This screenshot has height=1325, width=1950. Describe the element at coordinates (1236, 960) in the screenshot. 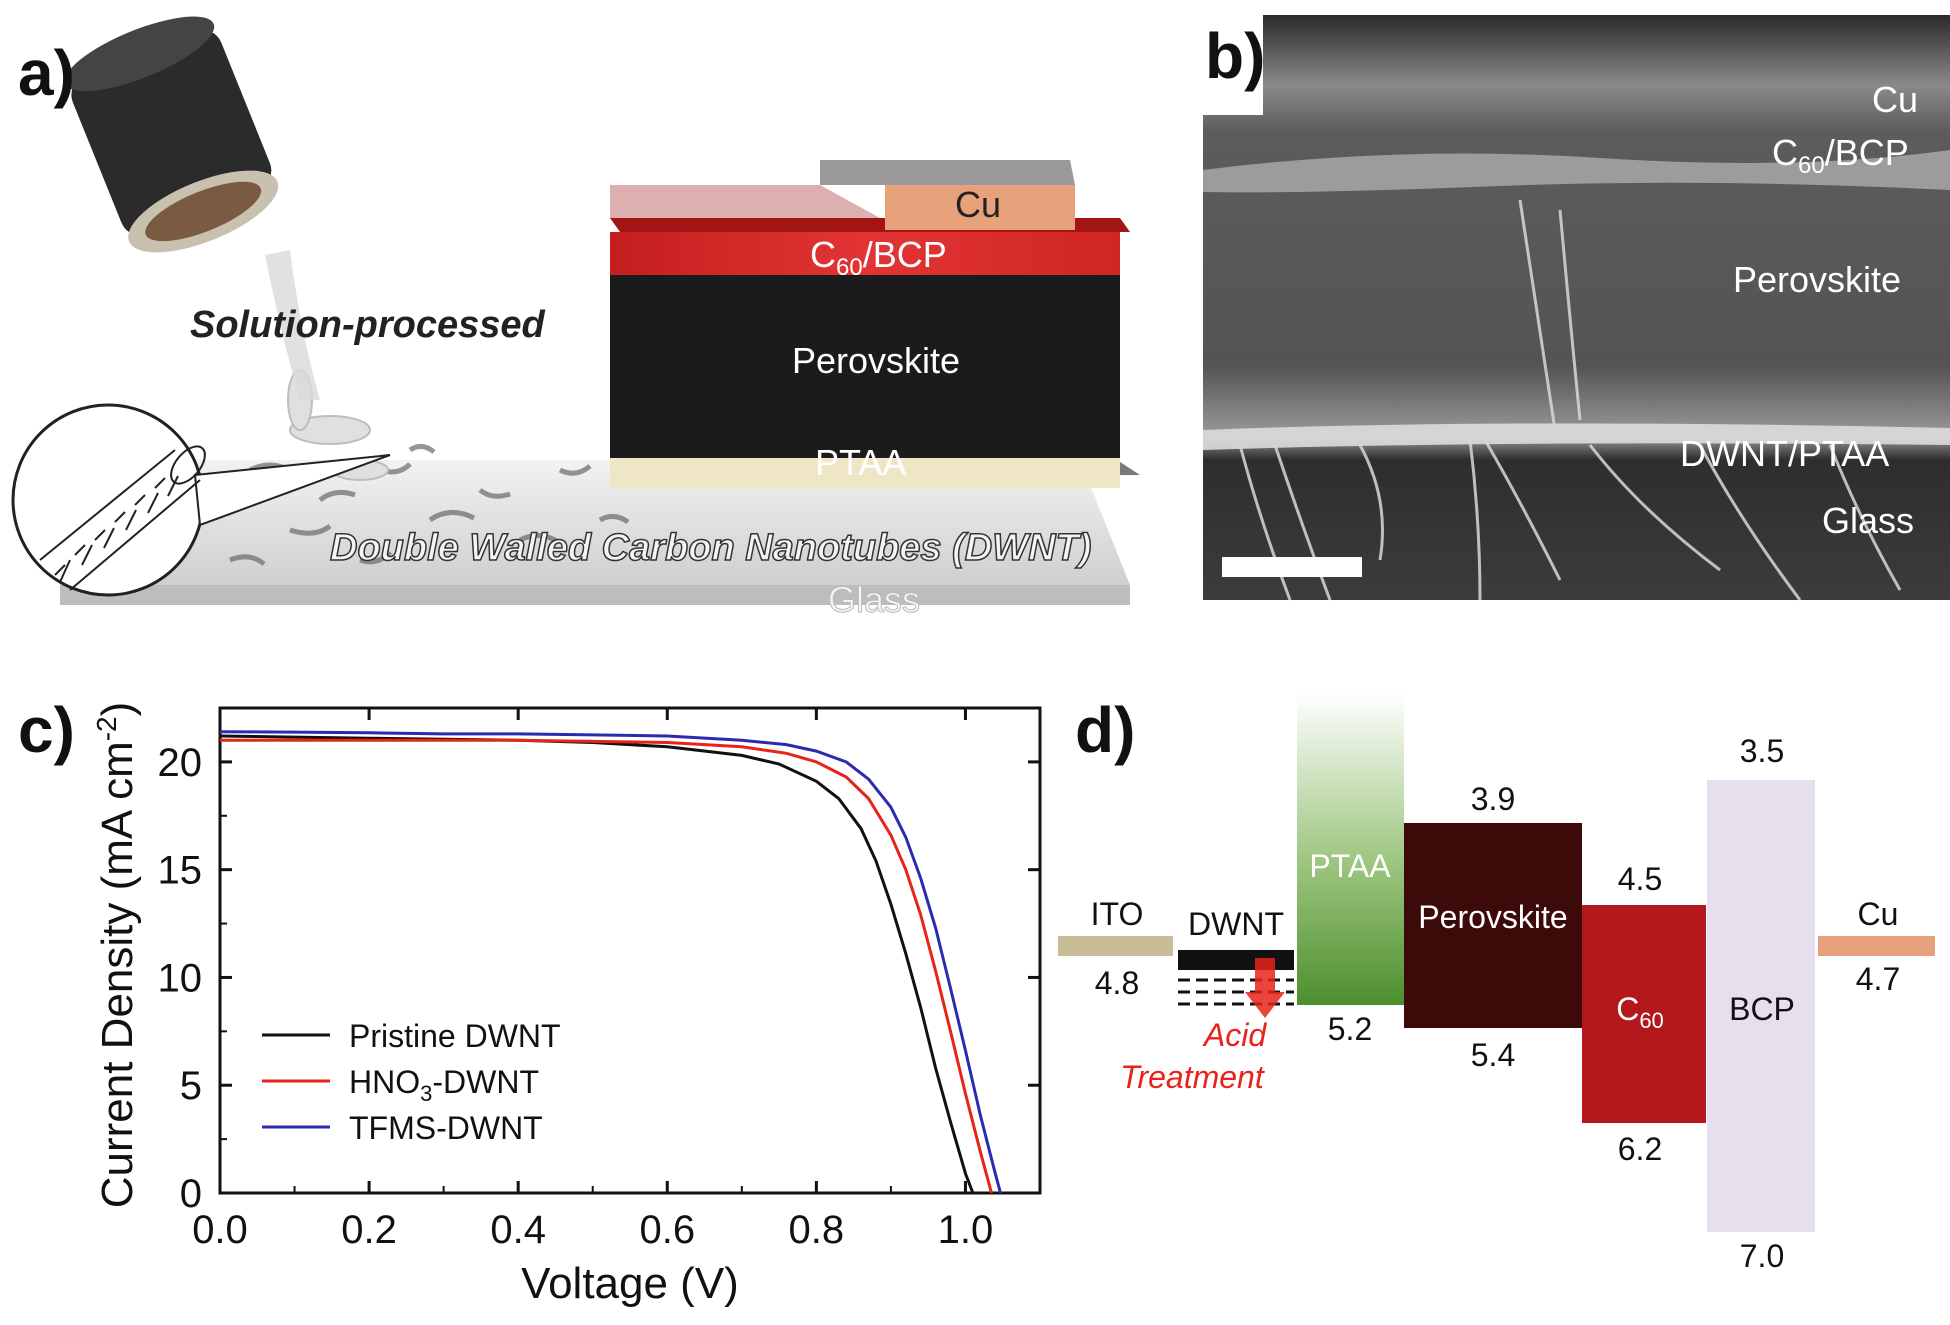

I see `dwnt-level` at that location.